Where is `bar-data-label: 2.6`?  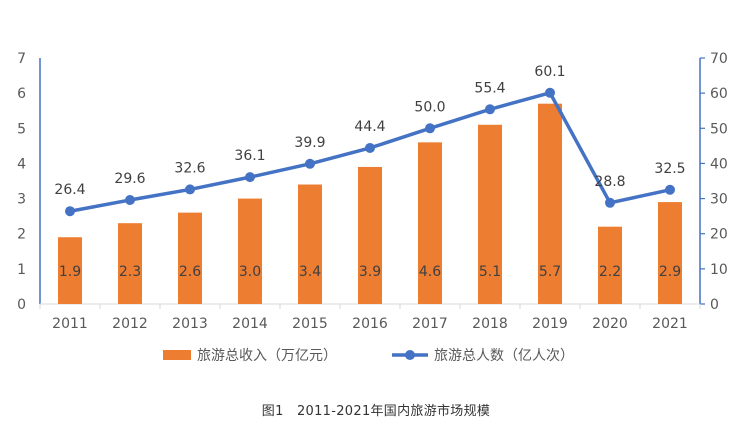
bar-data-label: 2.6 is located at coordinates (190, 272).